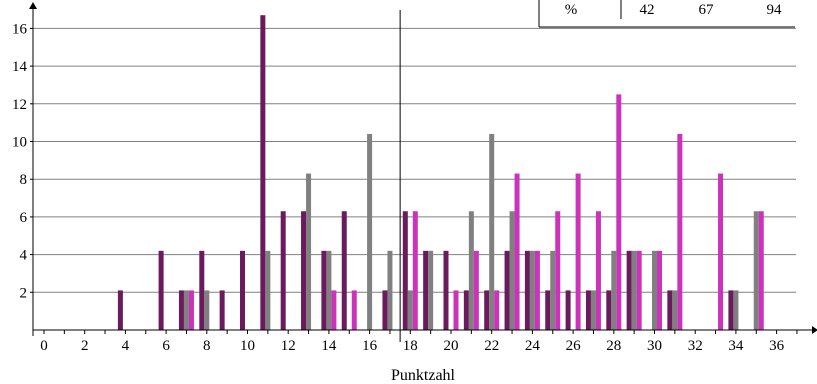  What do you see at coordinates (574, 346) in the screenshot?
I see `x-tick-label: 26` at bounding box center [574, 346].